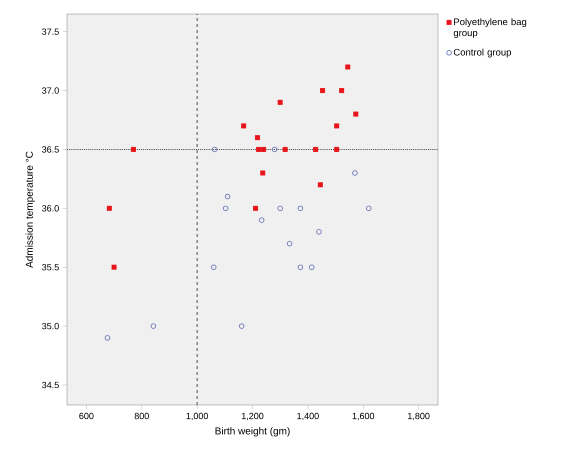 This screenshot has height=451, width=565. I want to click on x-tick-label: 1,000, so click(197, 416).